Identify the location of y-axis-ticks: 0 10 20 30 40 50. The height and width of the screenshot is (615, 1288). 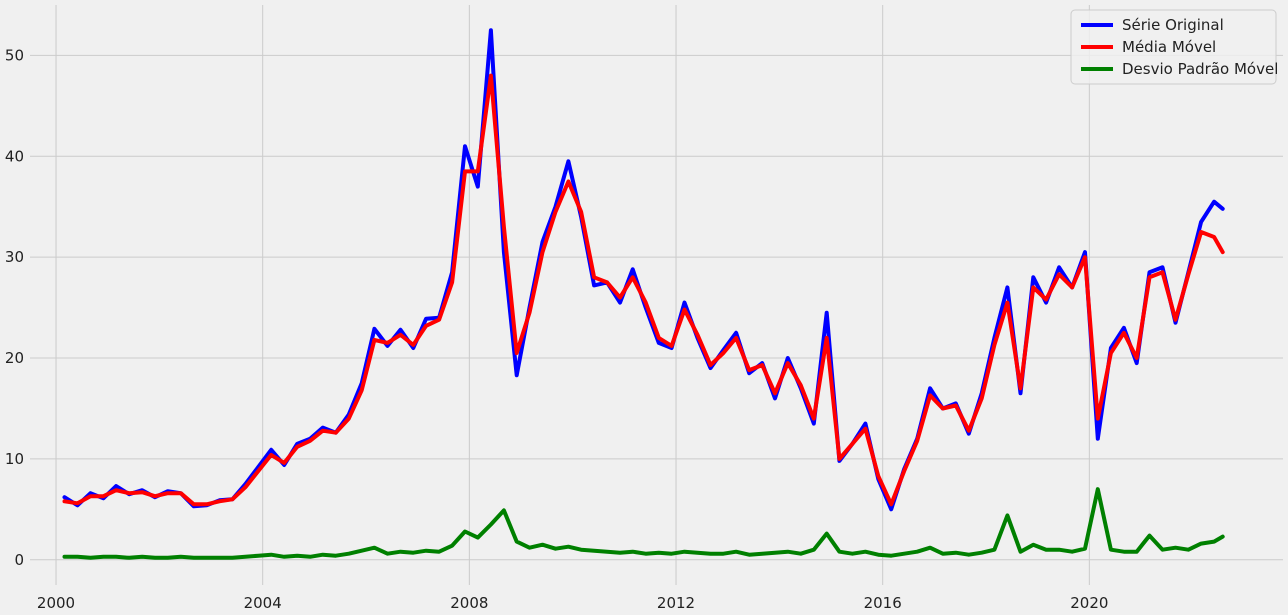
(14, 307).